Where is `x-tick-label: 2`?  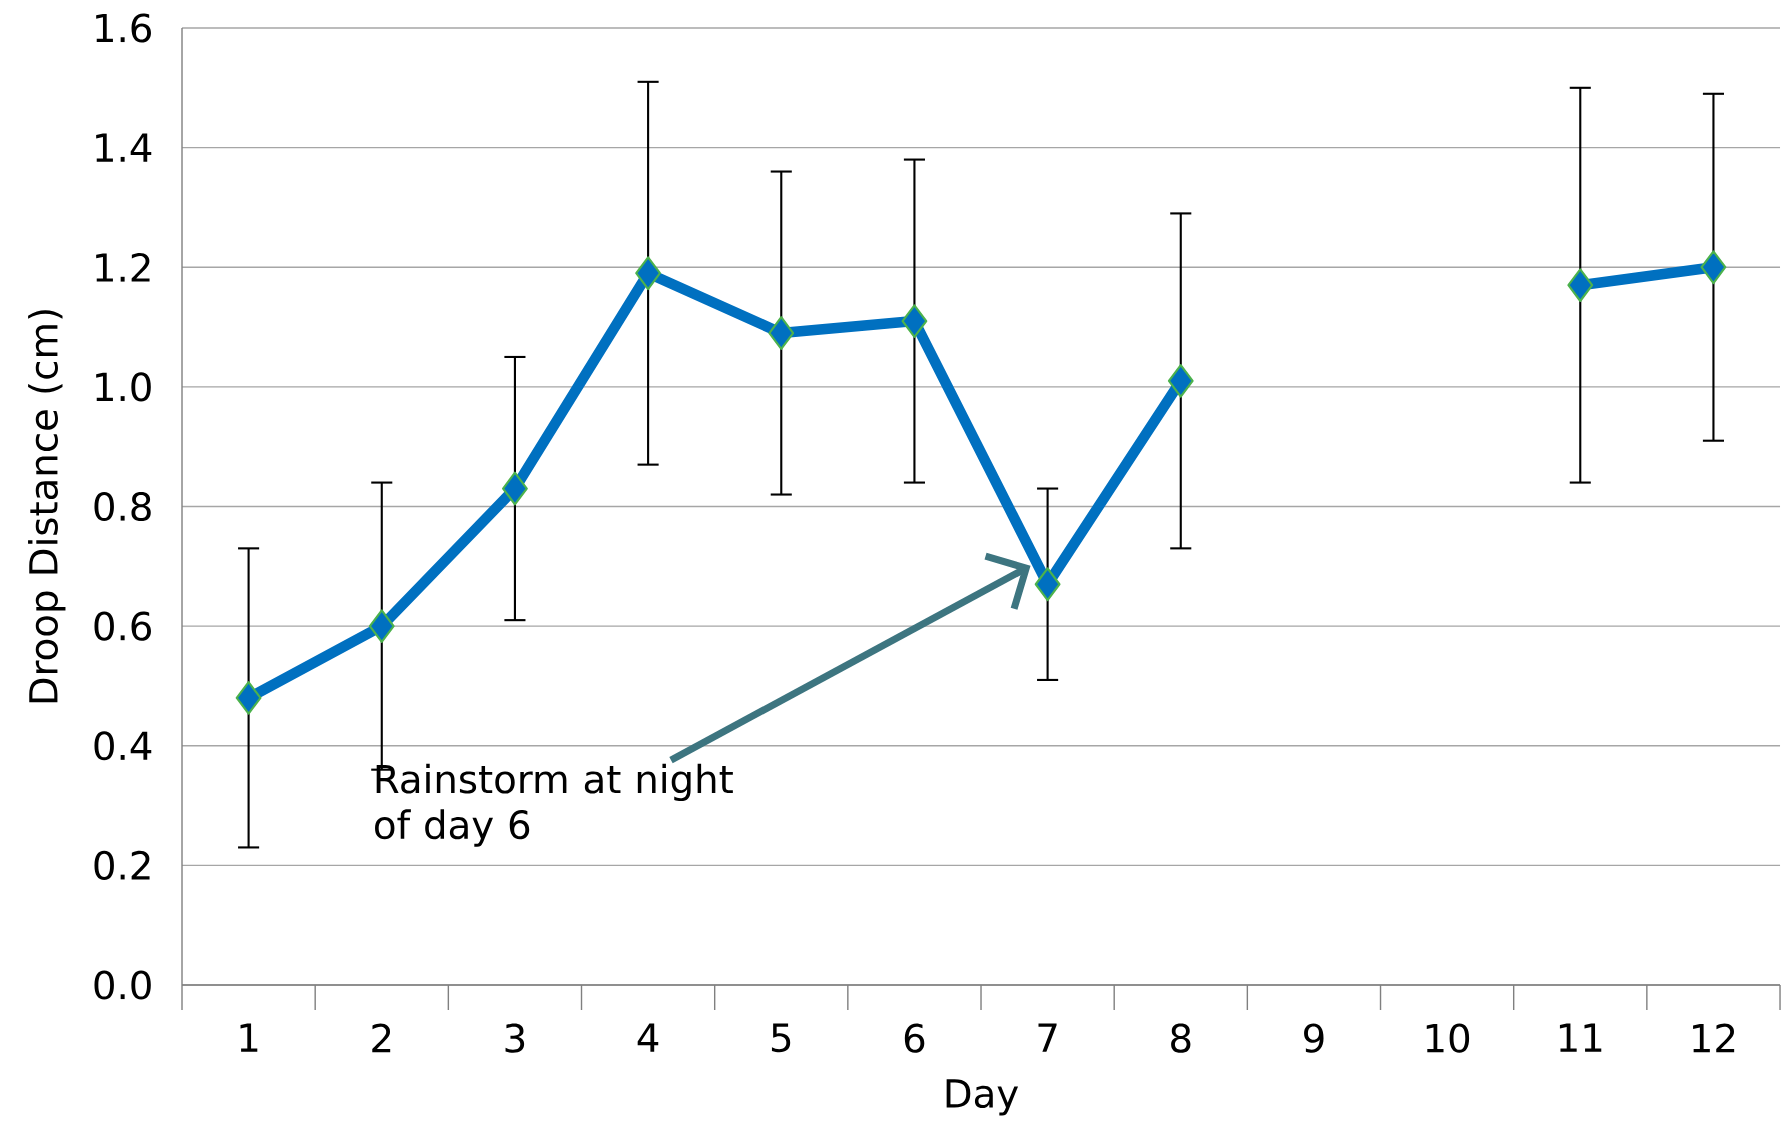 x-tick-label: 2 is located at coordinates (381, 1038).